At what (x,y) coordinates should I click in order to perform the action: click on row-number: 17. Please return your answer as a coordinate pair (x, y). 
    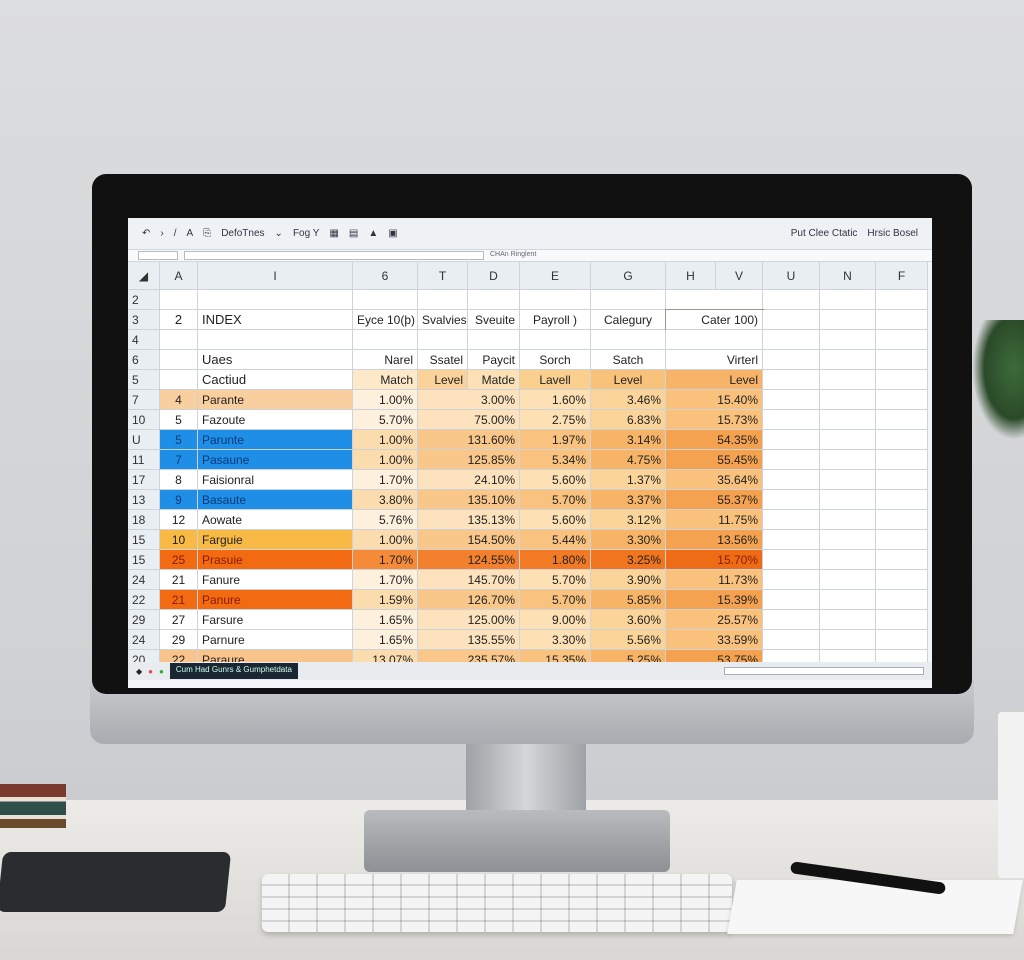
    Looking at the image, I should click on (144, 480).